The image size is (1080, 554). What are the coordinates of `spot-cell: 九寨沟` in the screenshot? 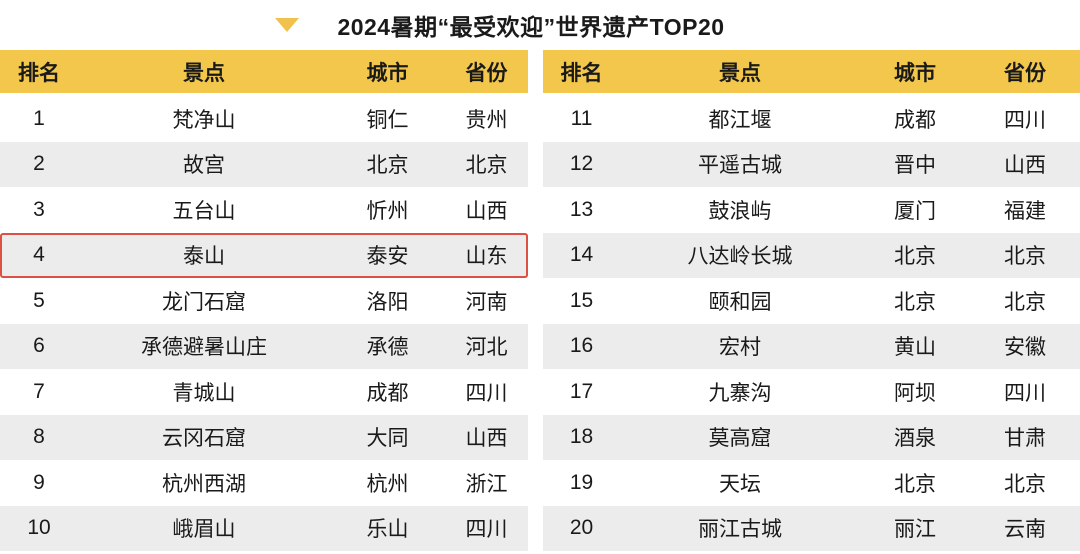 It's located at (740, 393).